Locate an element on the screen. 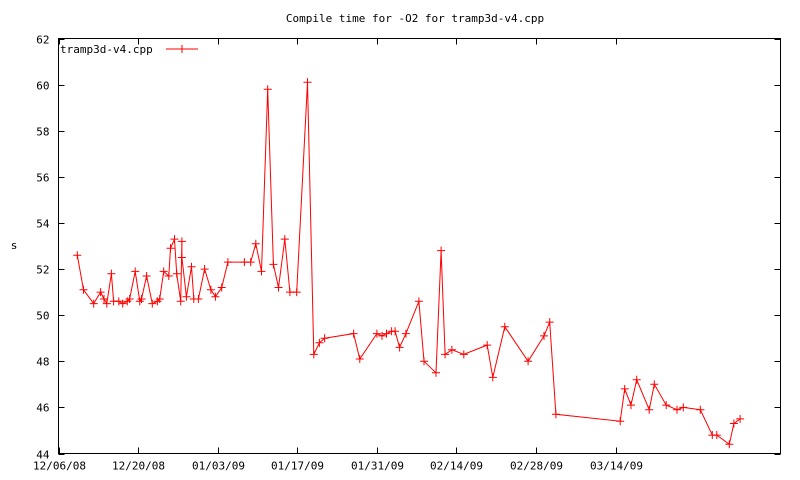  y-tick-label: 44 is located at coordinates (43, 455).